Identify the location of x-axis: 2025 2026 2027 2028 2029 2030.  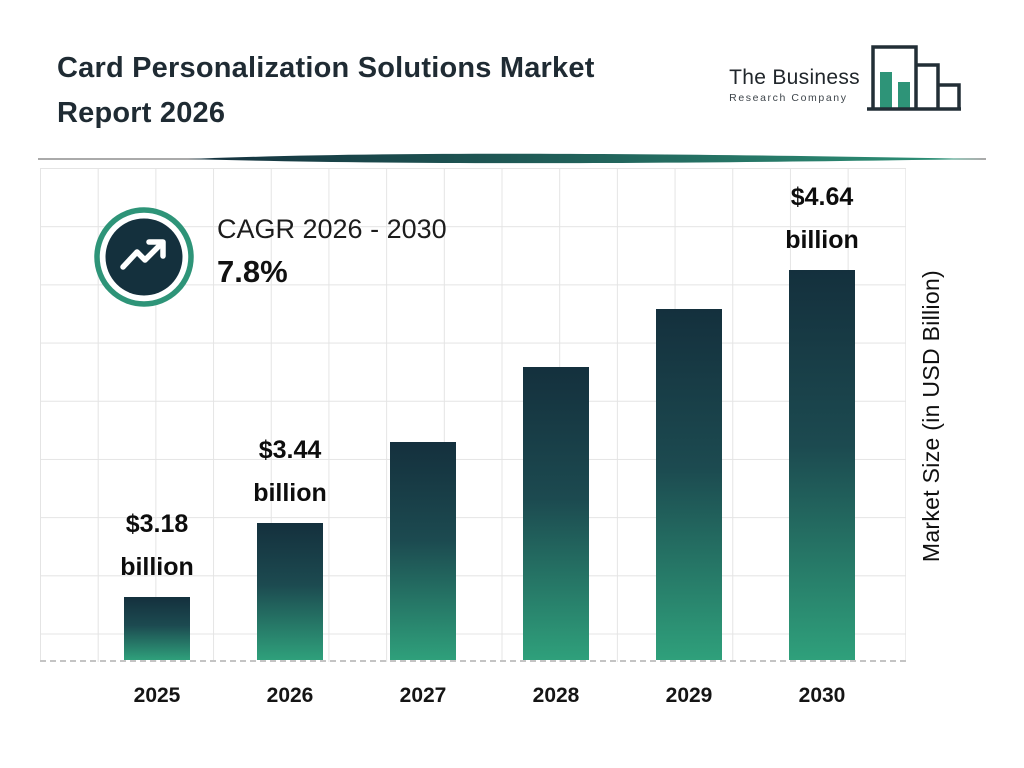
(473, 702).